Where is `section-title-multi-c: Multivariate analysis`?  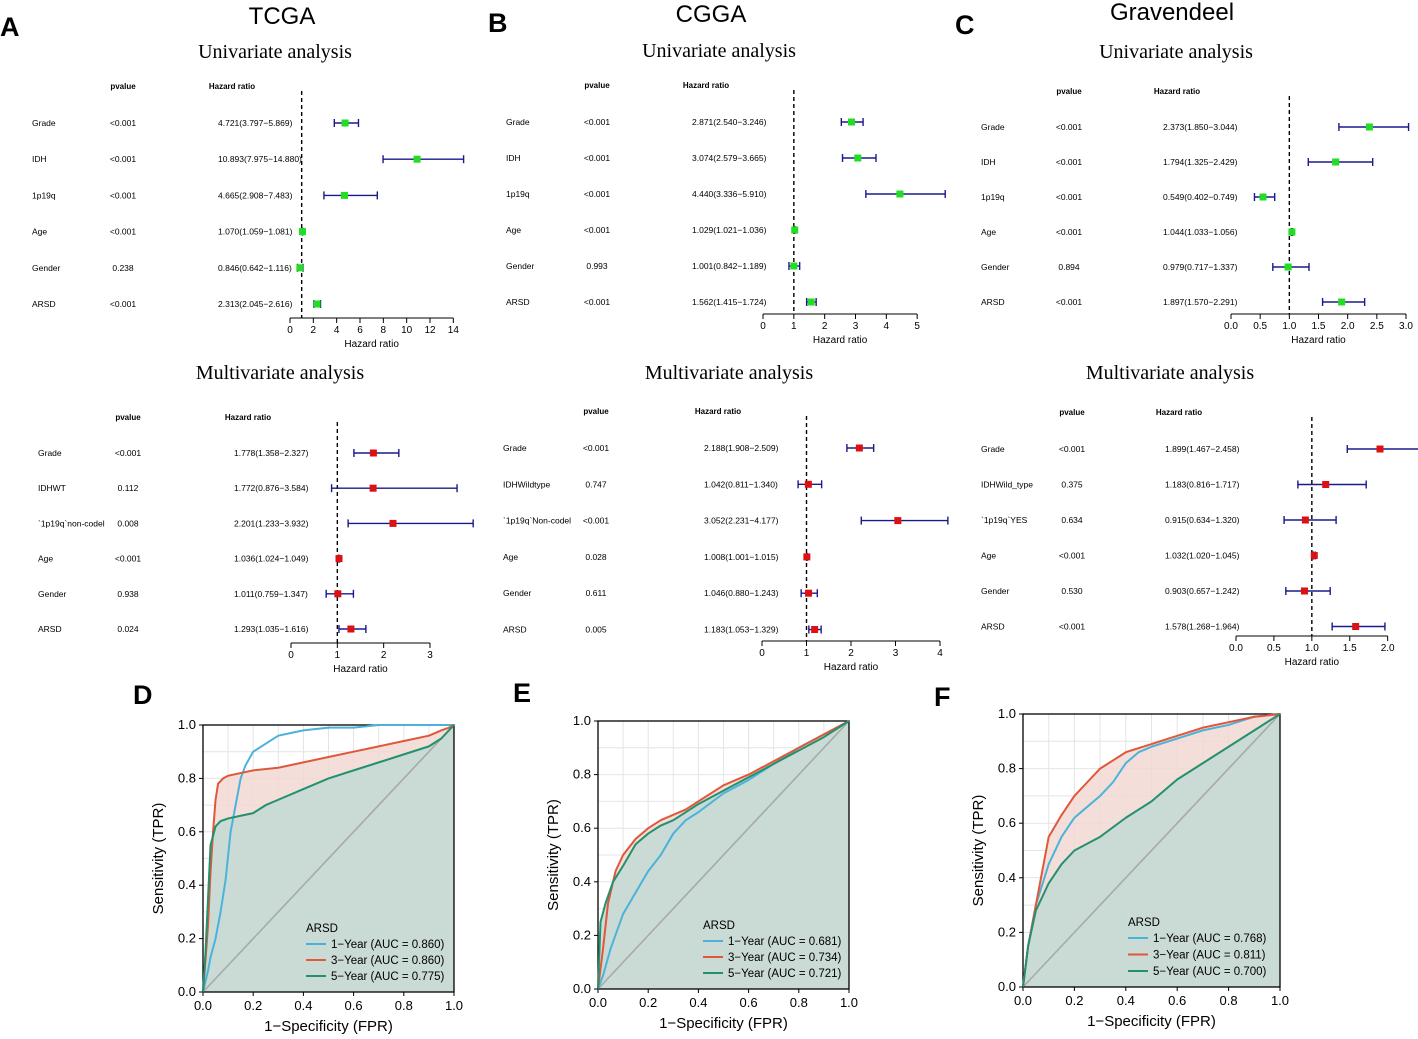 section-title-multi-c: Multivariate analysis is located at coordinates (1170, 373).